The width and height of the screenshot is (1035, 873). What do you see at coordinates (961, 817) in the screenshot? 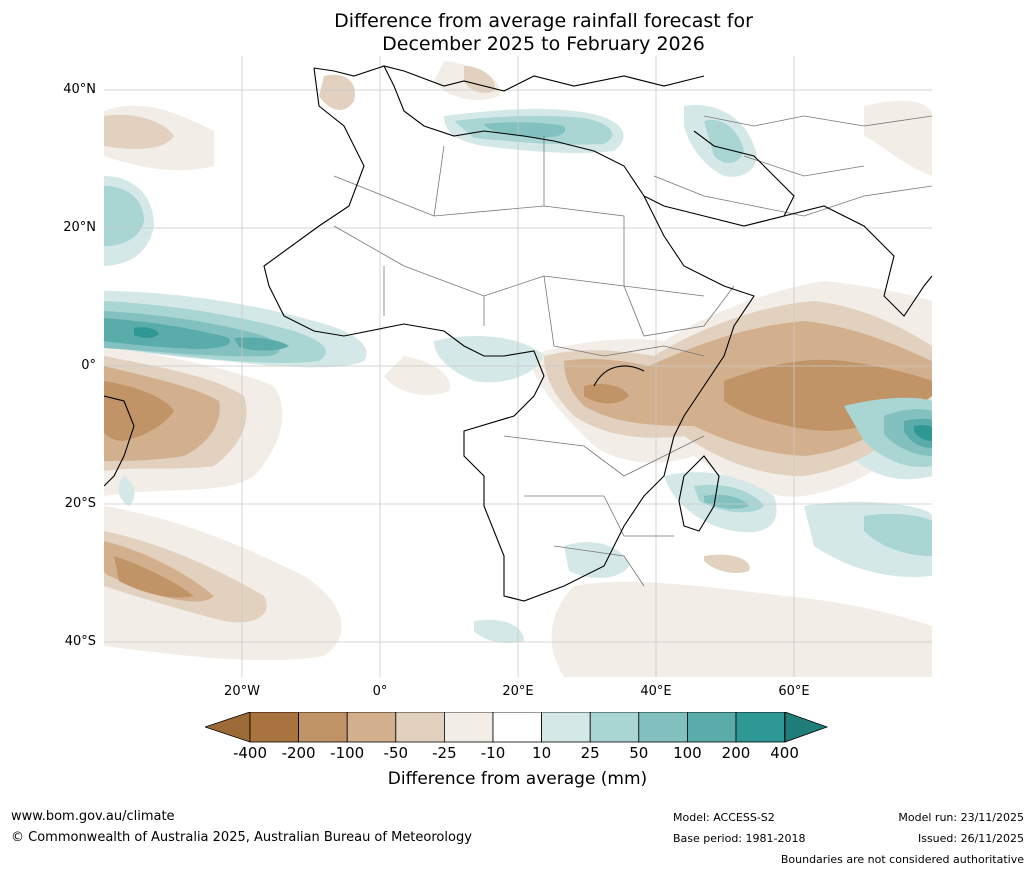
I see `footer-model-run: Model run: 23/11/2025` at bounding box center [961, 817].